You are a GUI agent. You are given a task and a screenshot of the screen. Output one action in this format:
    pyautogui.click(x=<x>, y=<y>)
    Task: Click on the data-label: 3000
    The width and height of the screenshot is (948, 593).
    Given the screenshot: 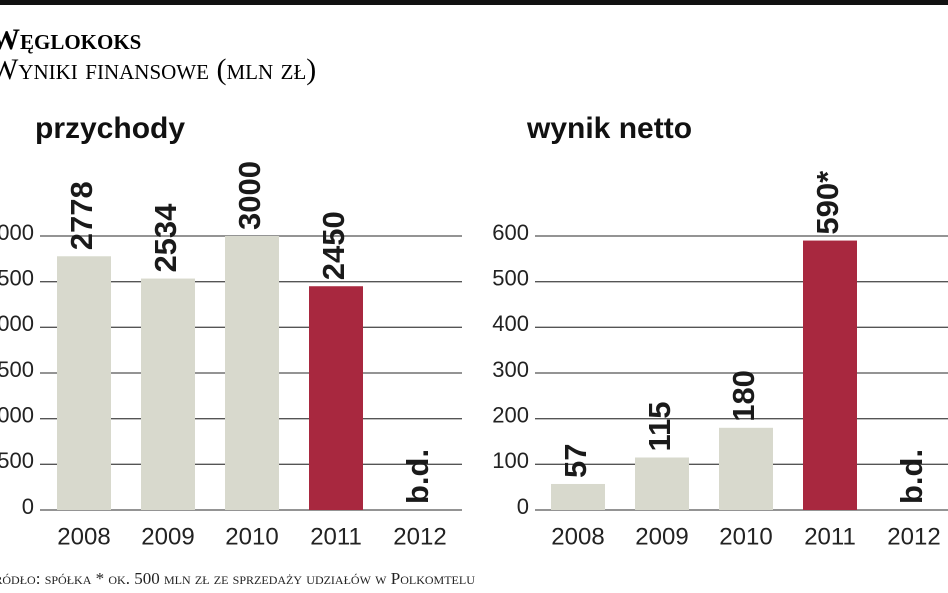 What is the action you would take?
    pyautogui.click(x=249, y=195)
    